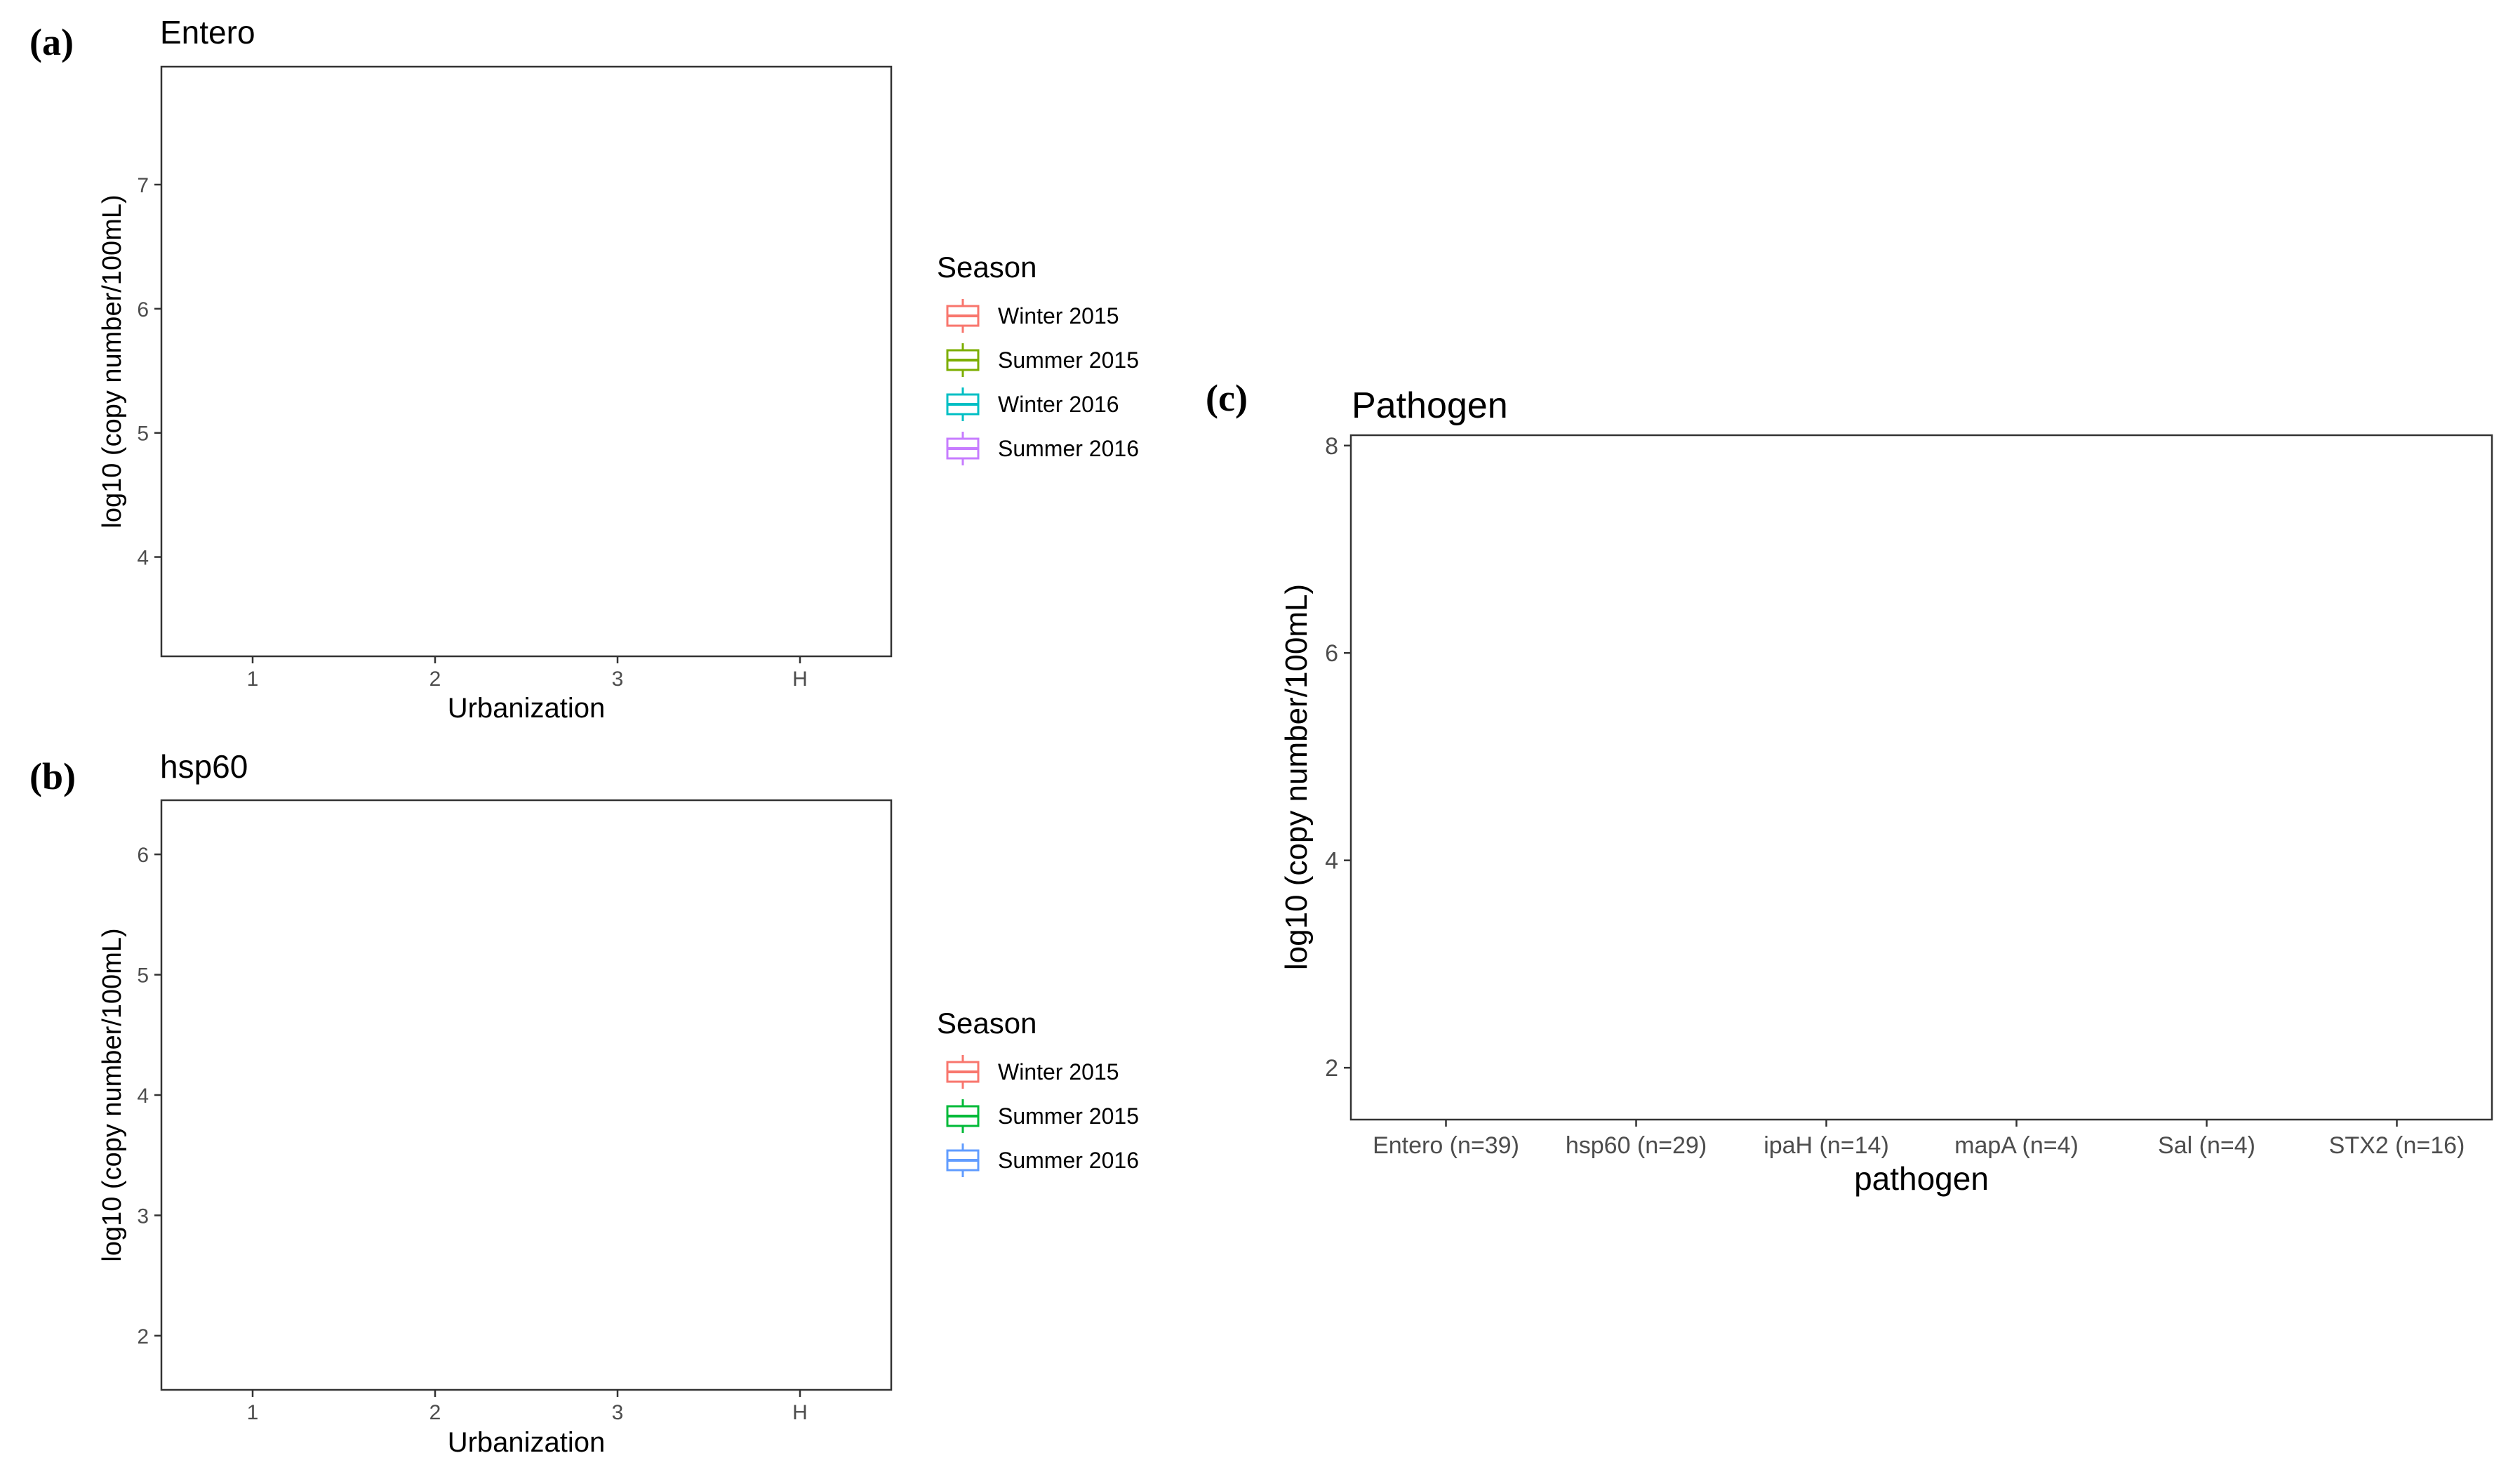 The height and width of the screenshot is (1479, 2520). What do you see at coordinates (1058, 316) in the screenshot?
I see `a-legend-label: Winter 2015` at bounding box center [1058, 316].